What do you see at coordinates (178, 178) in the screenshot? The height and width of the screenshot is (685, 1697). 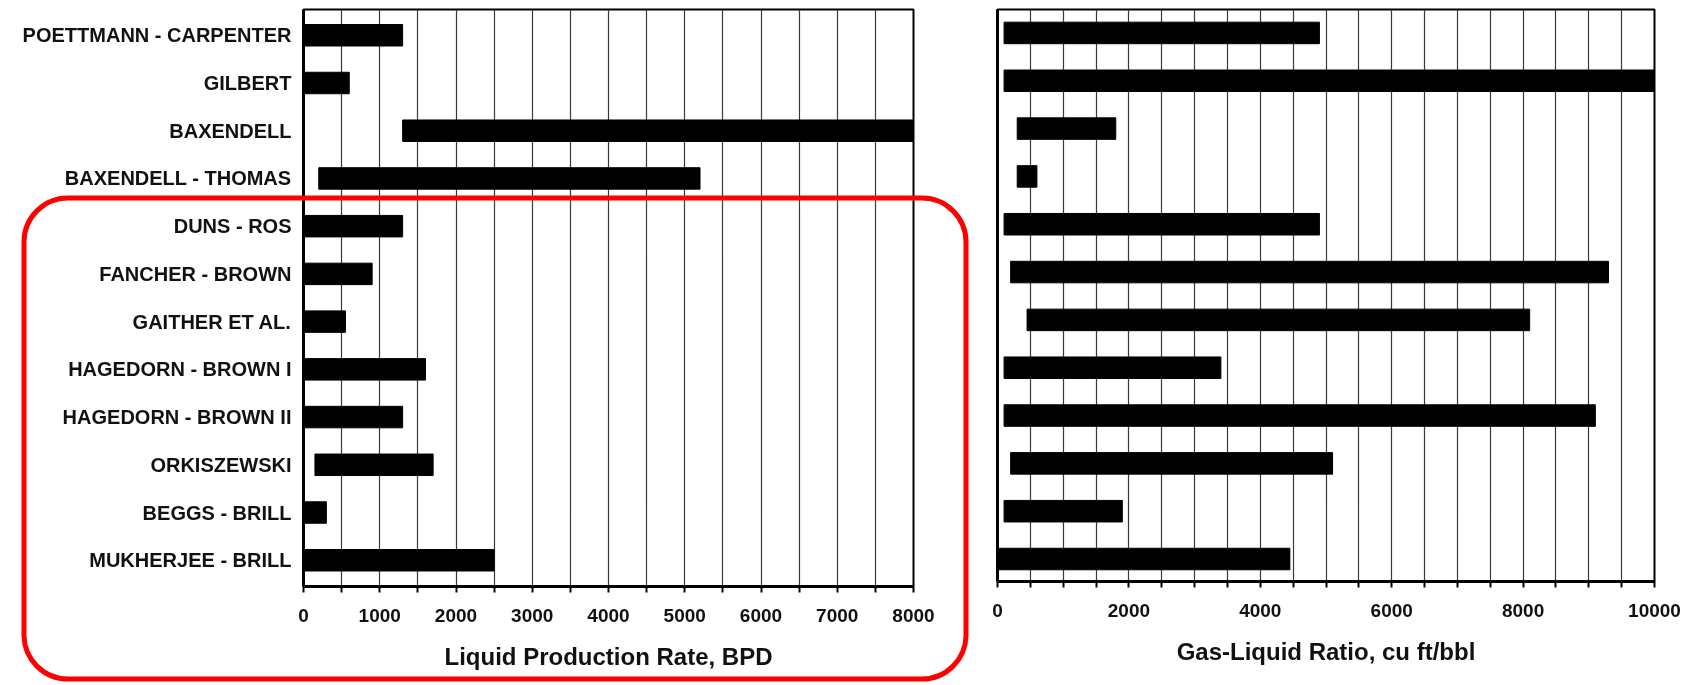 I see `y-tick-label: BAXENDELL - THOMAS` at bounding box center [178, 178].